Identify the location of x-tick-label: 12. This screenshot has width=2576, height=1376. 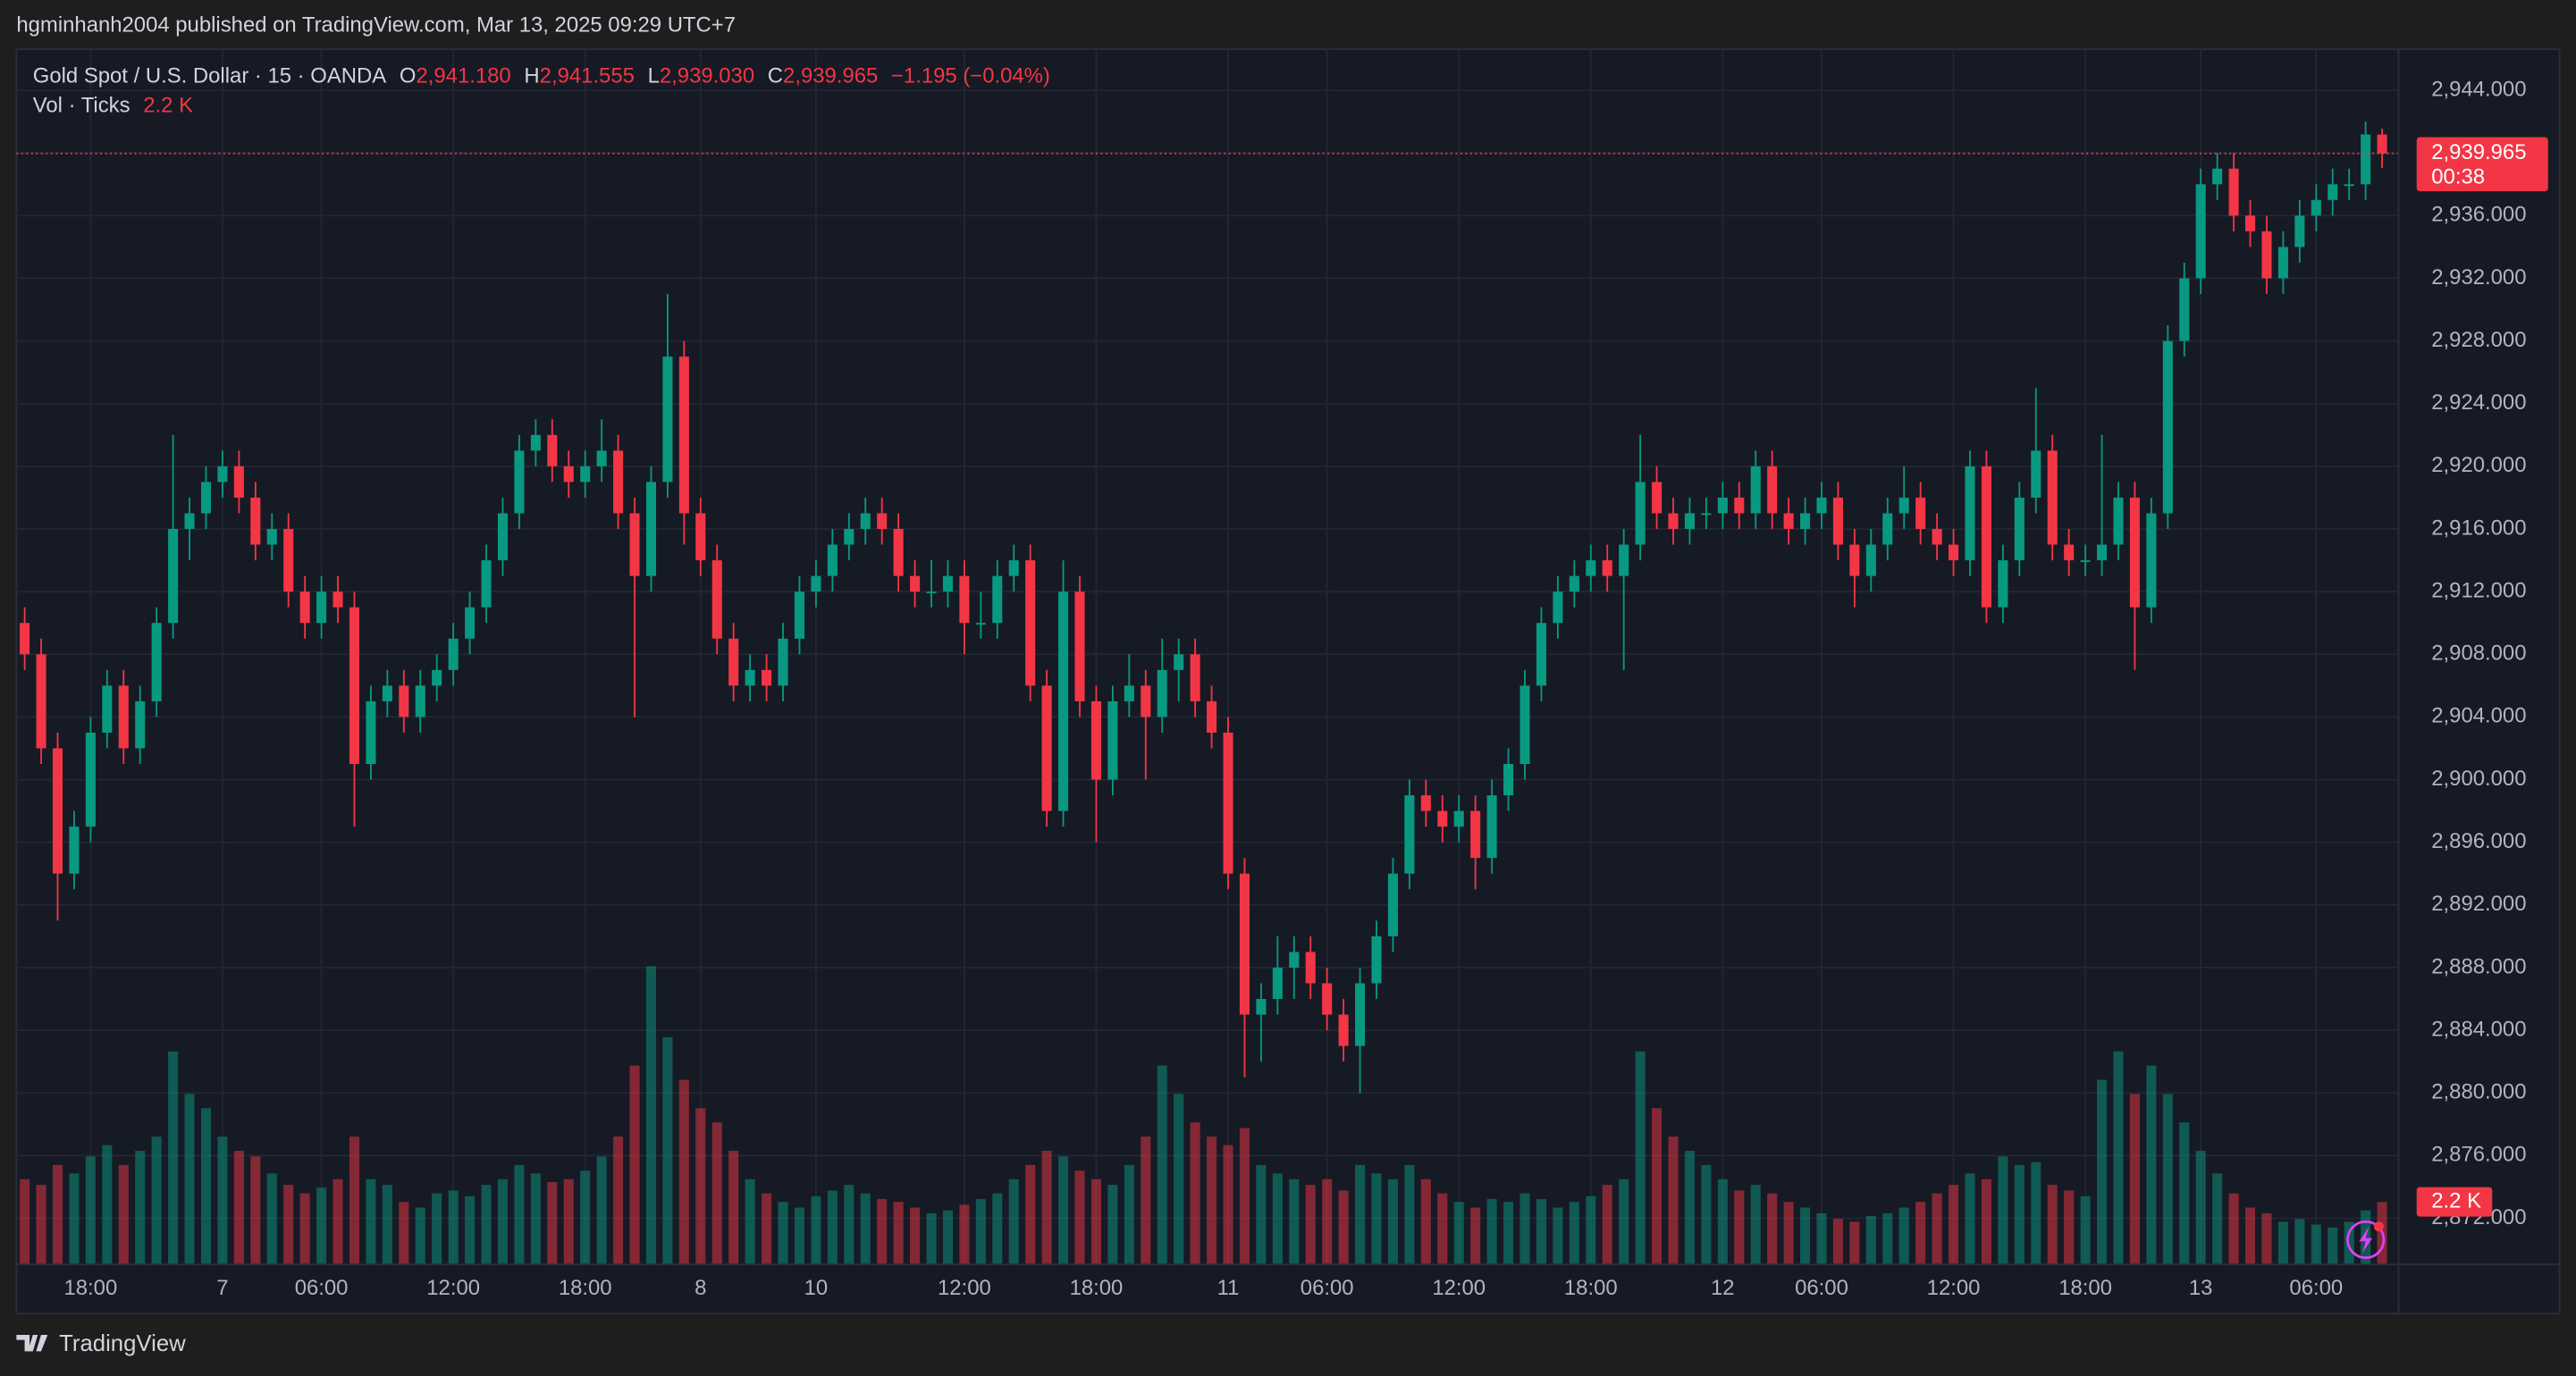
(1723, 1288).